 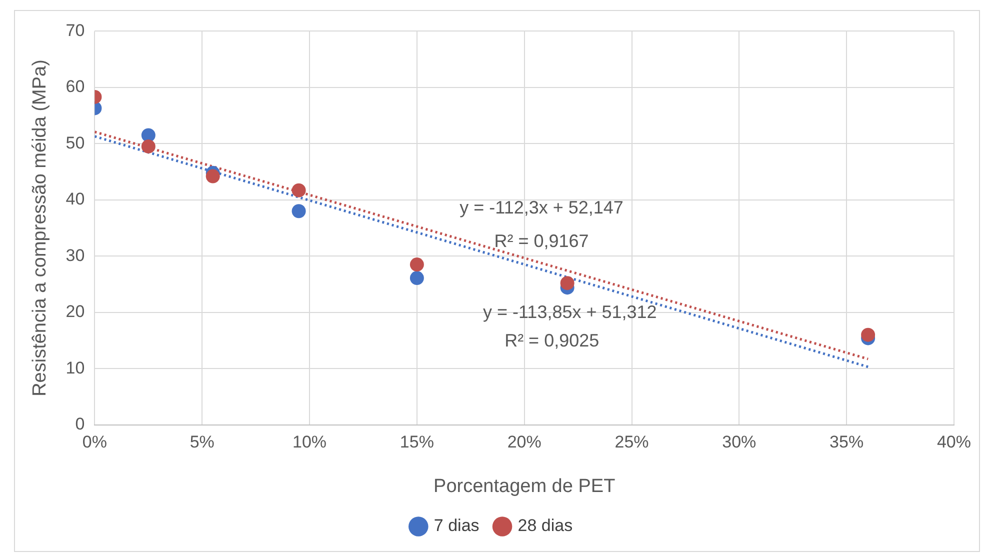 What do you see at coordinates (75, 368) in the screenshot?
I see `y-tick-label: 10` at bounding box center [75, 368].